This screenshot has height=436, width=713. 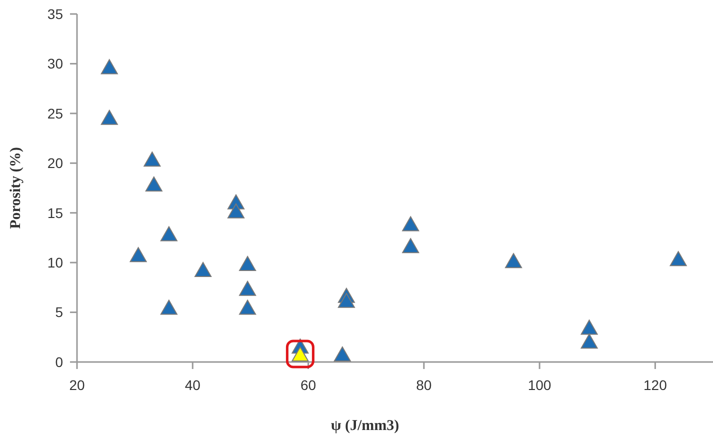 What do you see at coordinates (55, 113) in the screenshot?
I see `y-tick-label: 25` at bounding box center [55, 113].